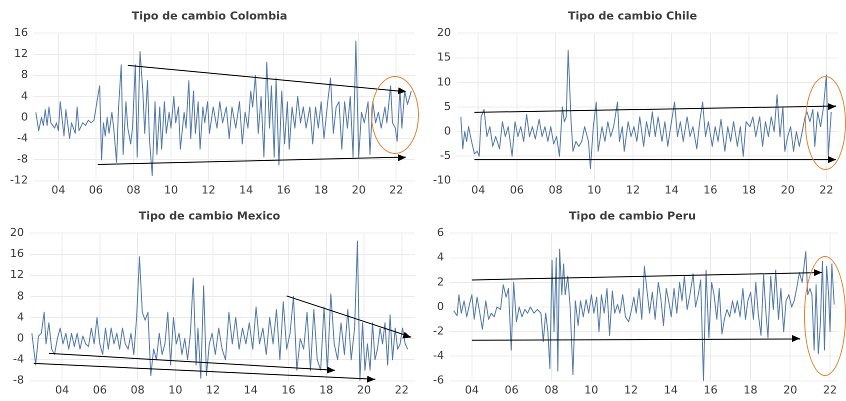 This screenshot has width=846, height=401. I want to click on y-tick-label: -2, so click(438, 331).